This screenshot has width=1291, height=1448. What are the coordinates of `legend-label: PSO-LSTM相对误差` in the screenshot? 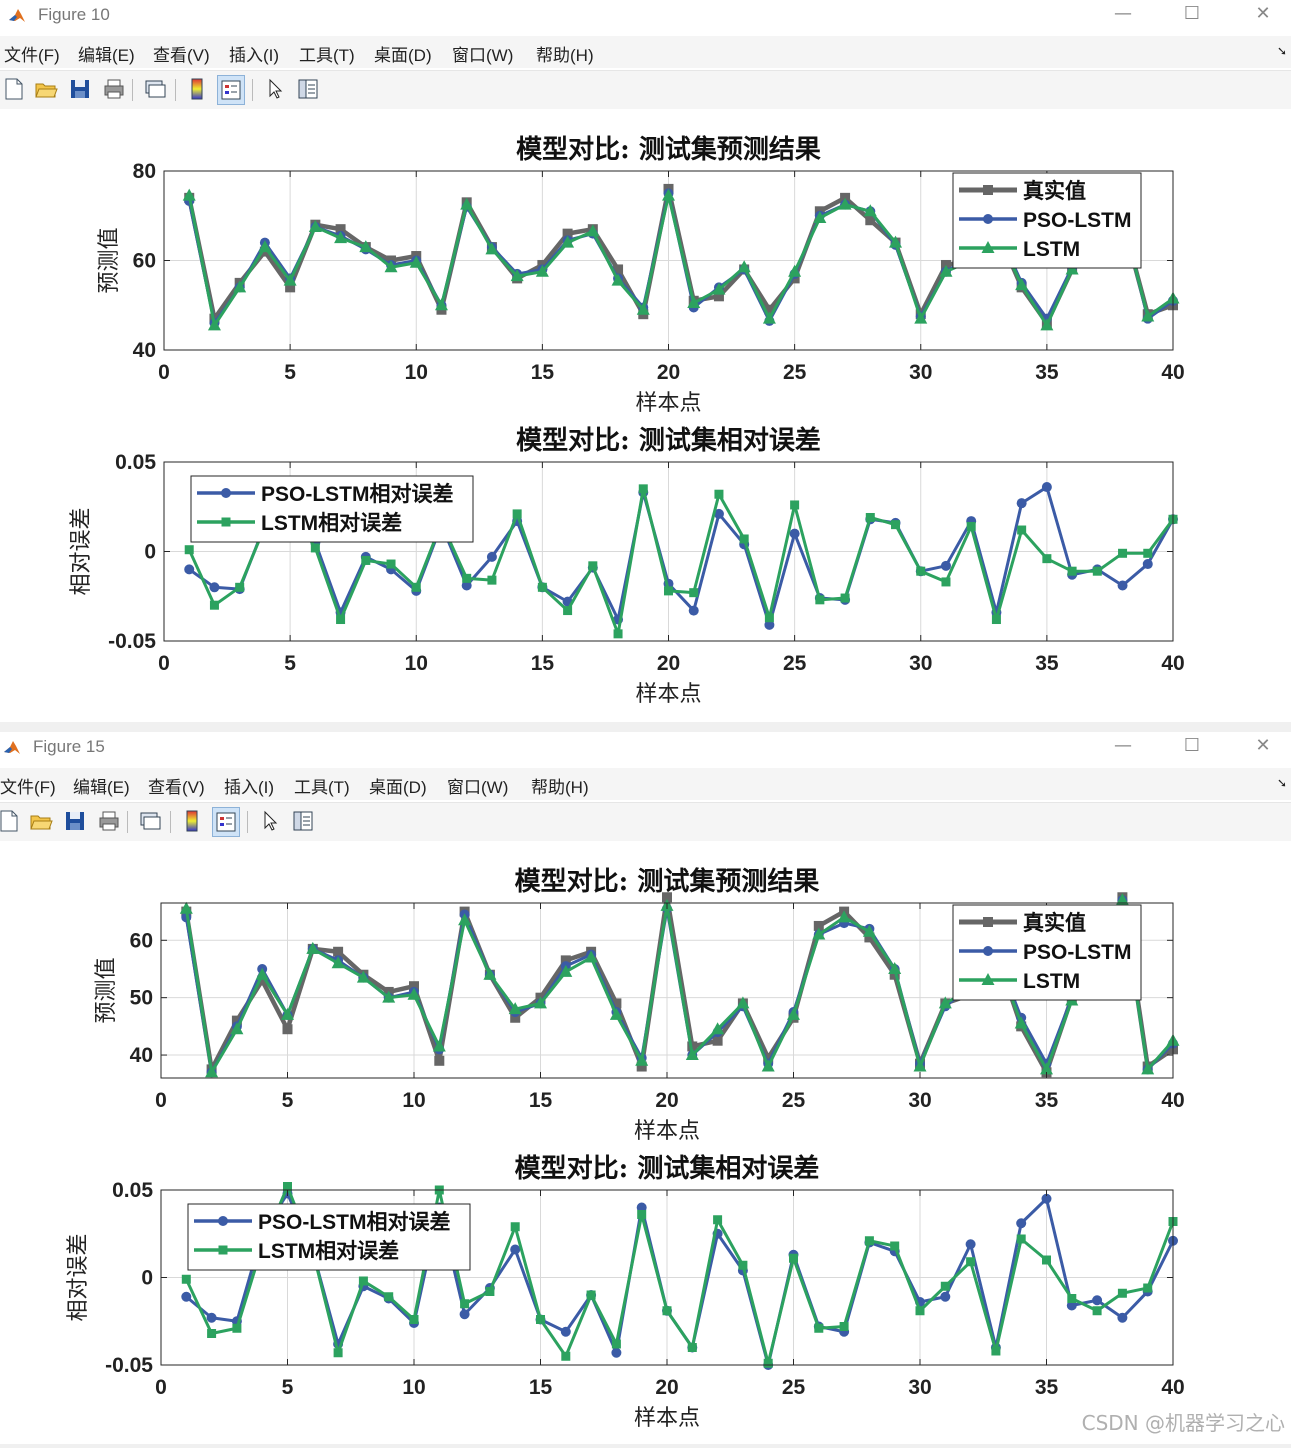 It's located at (354, 1222).